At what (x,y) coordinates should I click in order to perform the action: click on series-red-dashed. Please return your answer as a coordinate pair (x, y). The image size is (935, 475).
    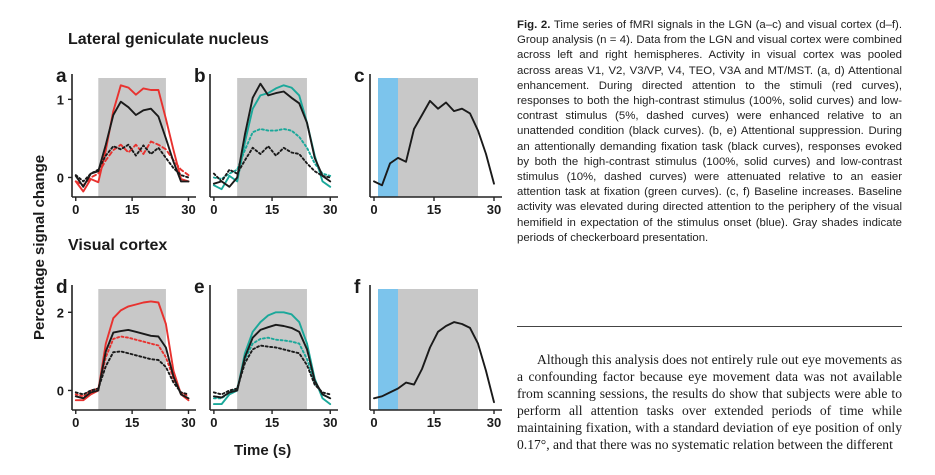
    Looking at the image, I should click on (132, 163).